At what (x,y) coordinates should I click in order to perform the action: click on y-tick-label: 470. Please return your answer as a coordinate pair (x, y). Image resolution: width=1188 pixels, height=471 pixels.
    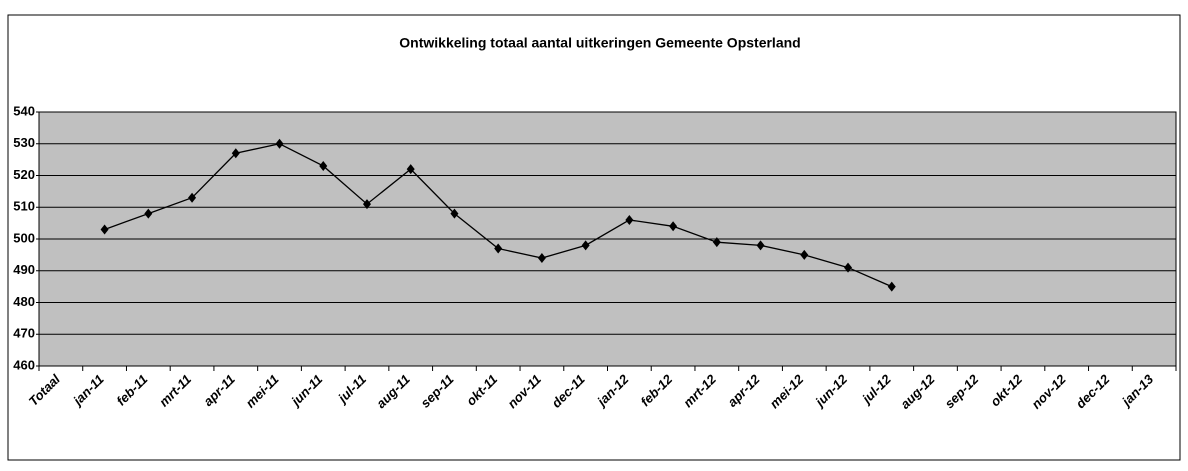
    Looking at the image, I should click on (24, 333).